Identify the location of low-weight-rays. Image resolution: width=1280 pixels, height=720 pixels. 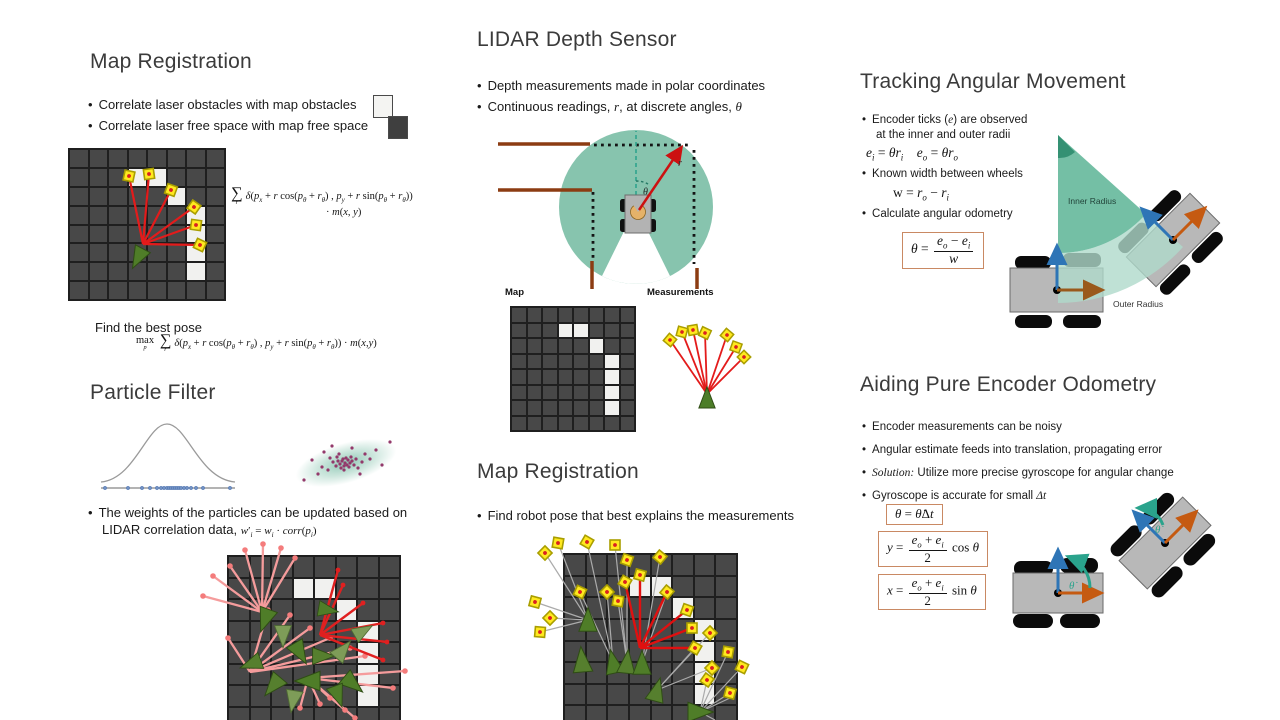
(304, 631).